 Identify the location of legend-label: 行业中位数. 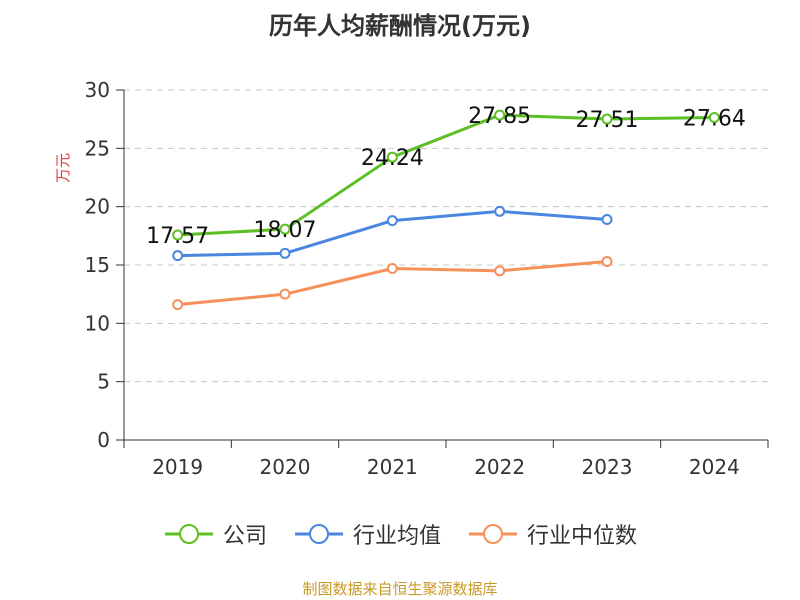
(582, 536).